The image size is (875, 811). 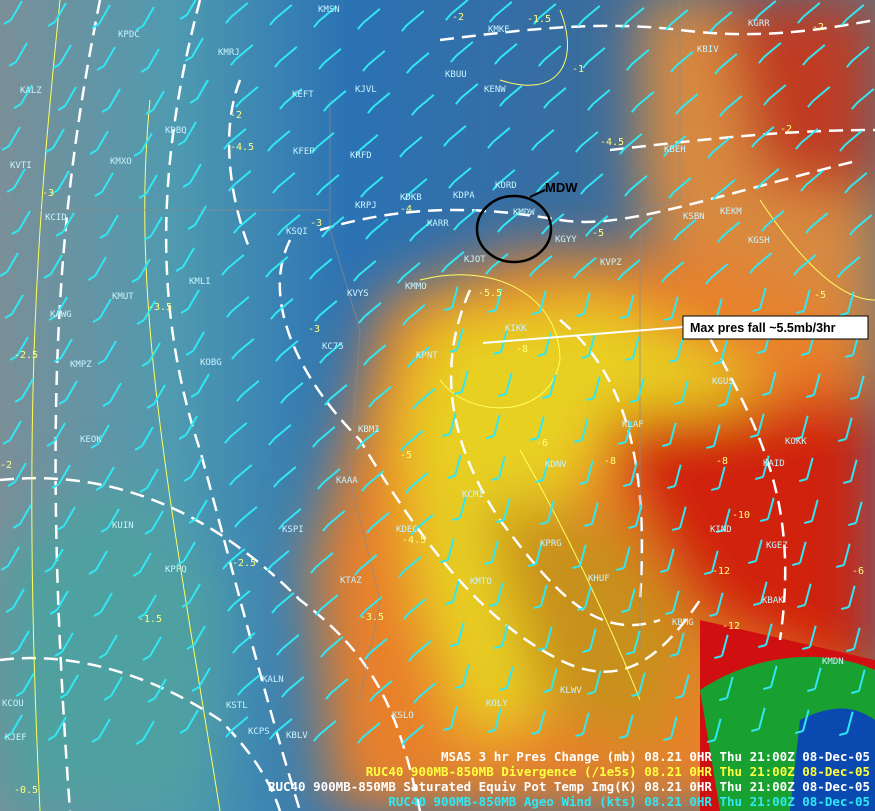 I want to click on station-id: KPRG, so click(x=551, y=544).